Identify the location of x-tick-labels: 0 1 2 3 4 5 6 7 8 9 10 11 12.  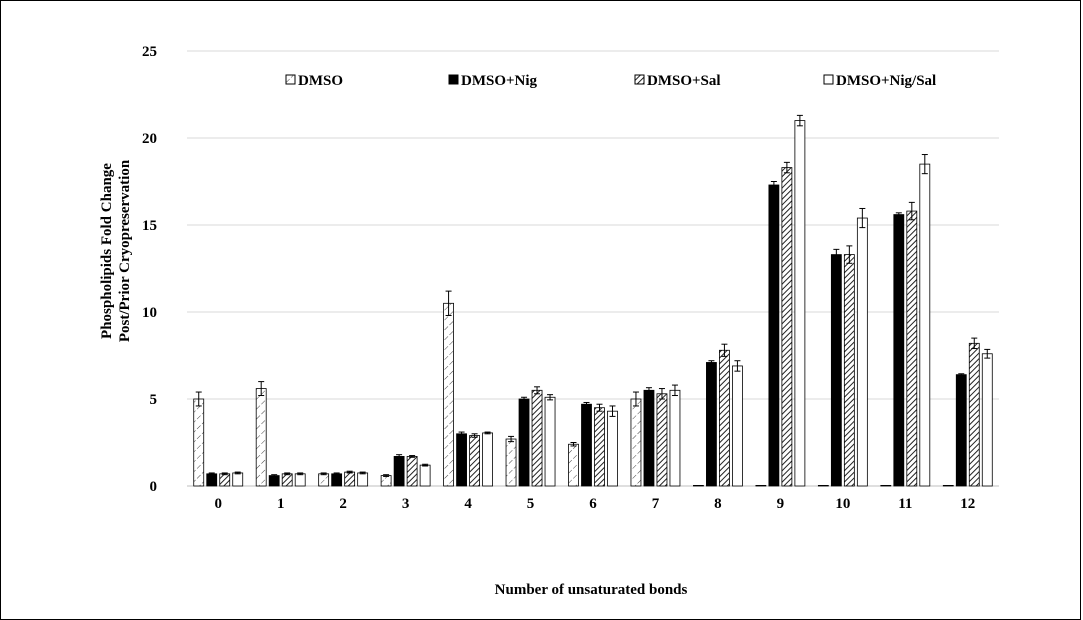
(594, 504).